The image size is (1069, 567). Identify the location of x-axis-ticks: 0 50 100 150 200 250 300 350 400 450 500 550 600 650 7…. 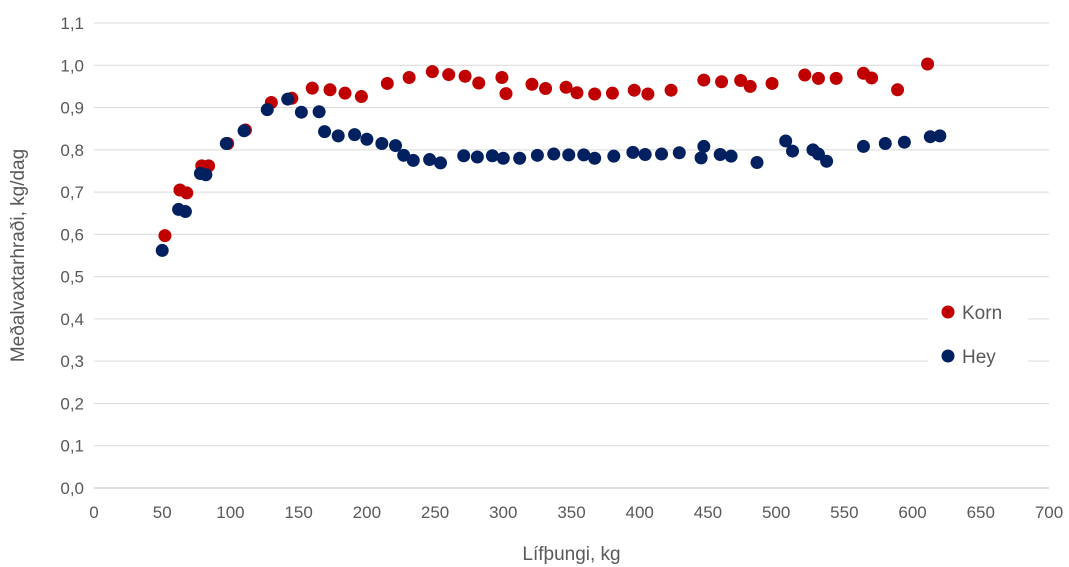
(576, 512).